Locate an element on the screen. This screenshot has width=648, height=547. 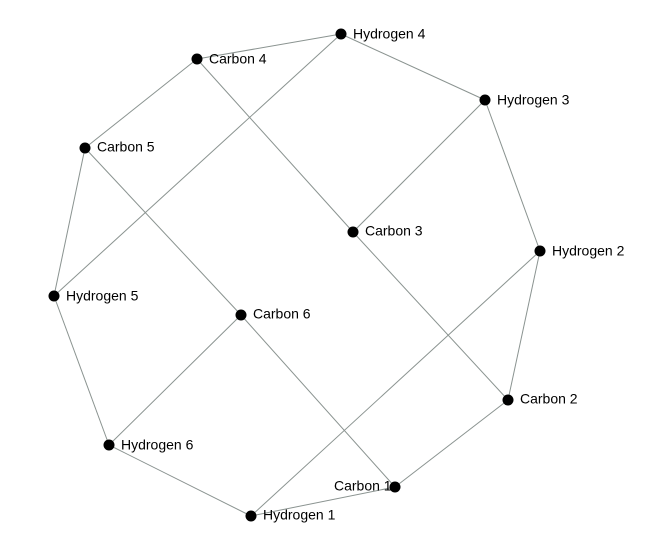
node-c2: Carbon 2 is located at coordinates (540, 399).